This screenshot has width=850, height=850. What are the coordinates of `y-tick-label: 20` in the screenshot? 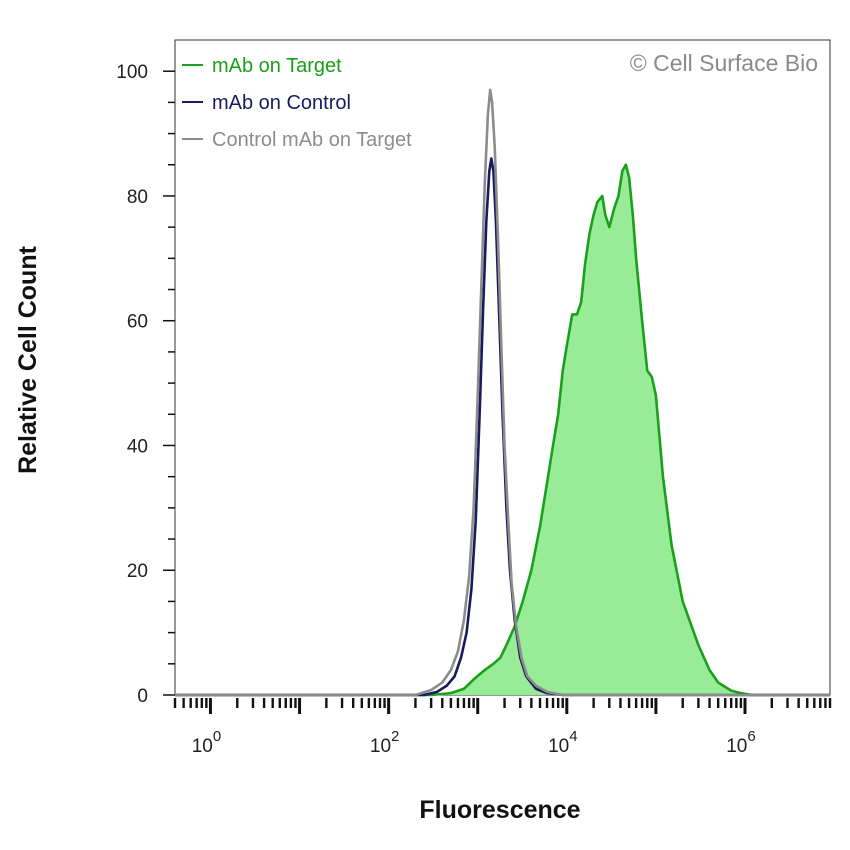 It's located at (137, 571).